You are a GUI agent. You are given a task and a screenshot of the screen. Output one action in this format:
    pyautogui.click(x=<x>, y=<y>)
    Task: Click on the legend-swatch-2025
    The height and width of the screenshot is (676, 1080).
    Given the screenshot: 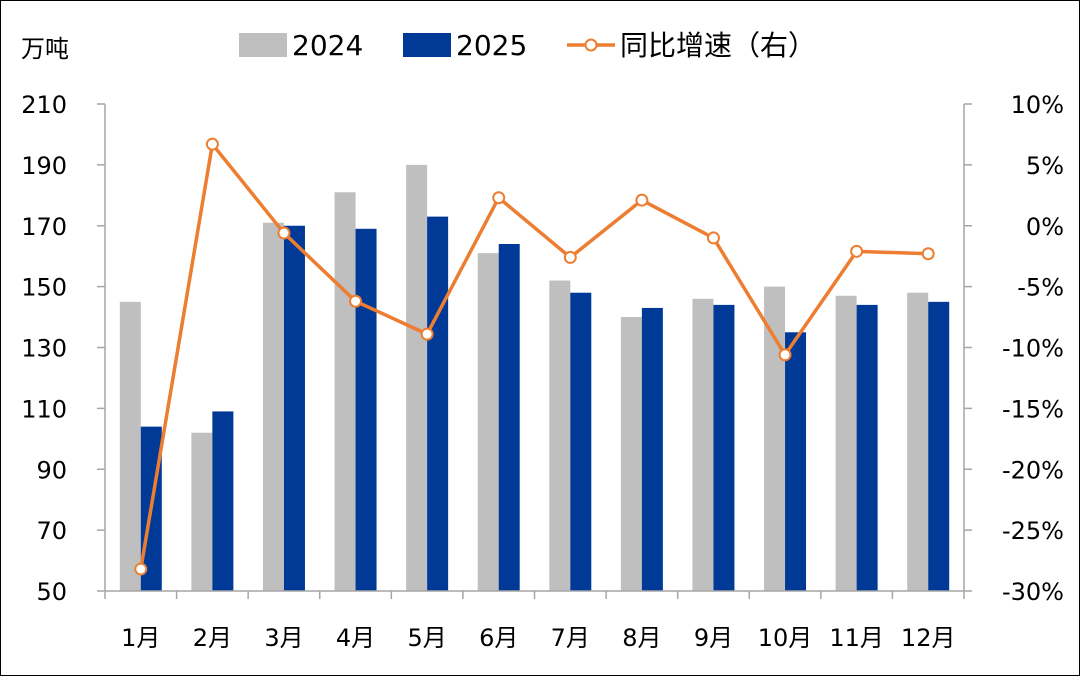 What is the action you would take?
    pyautogui.click(x=427, y=45)
    